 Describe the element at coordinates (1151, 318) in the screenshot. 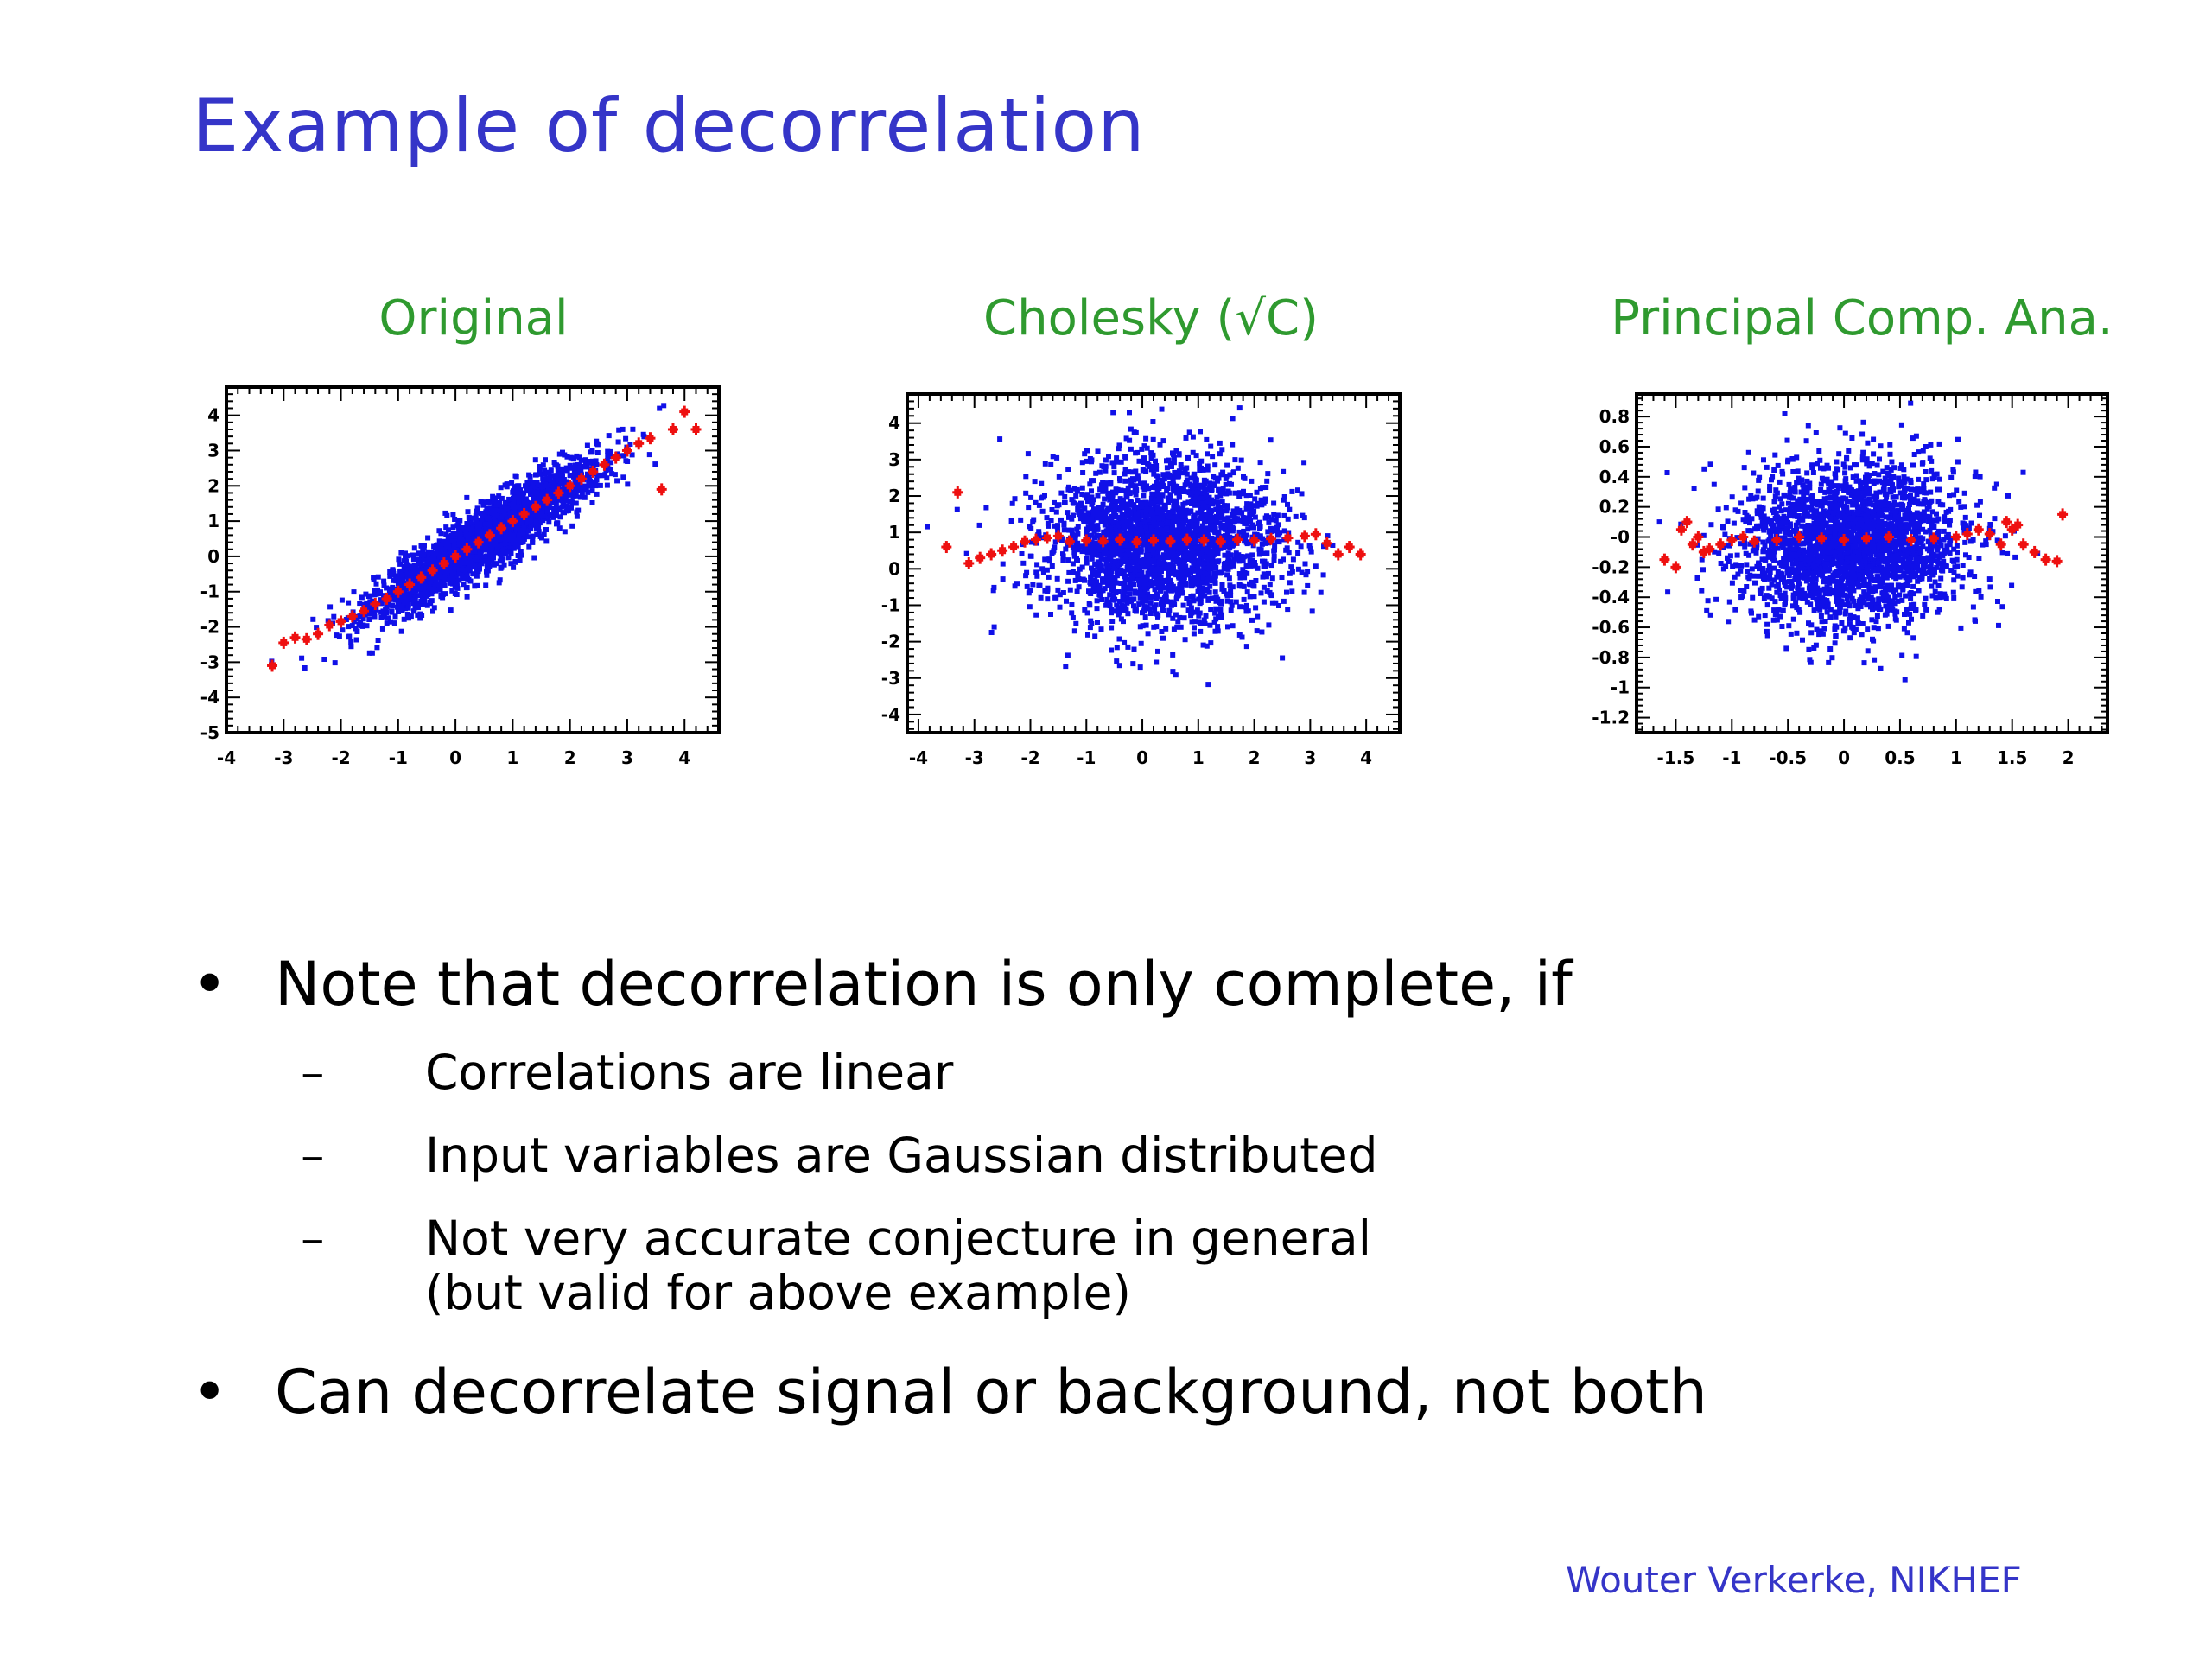

I see `panel-title-cholesky: Cholesky (√C)` at that location.